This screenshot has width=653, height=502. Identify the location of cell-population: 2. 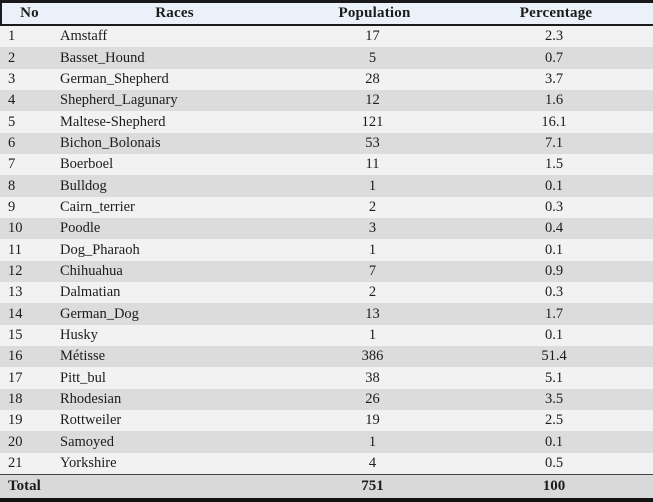
(372, 207).